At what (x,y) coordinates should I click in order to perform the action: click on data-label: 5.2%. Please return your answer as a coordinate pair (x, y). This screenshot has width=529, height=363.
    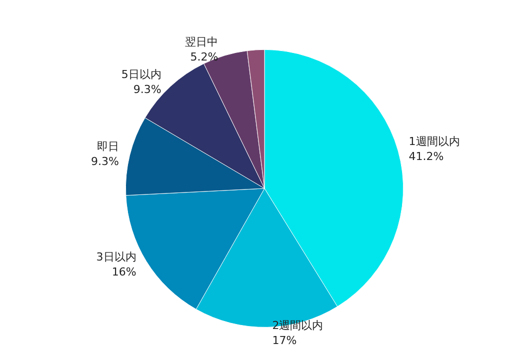
    Looking at the image, I should click on (204, 57).